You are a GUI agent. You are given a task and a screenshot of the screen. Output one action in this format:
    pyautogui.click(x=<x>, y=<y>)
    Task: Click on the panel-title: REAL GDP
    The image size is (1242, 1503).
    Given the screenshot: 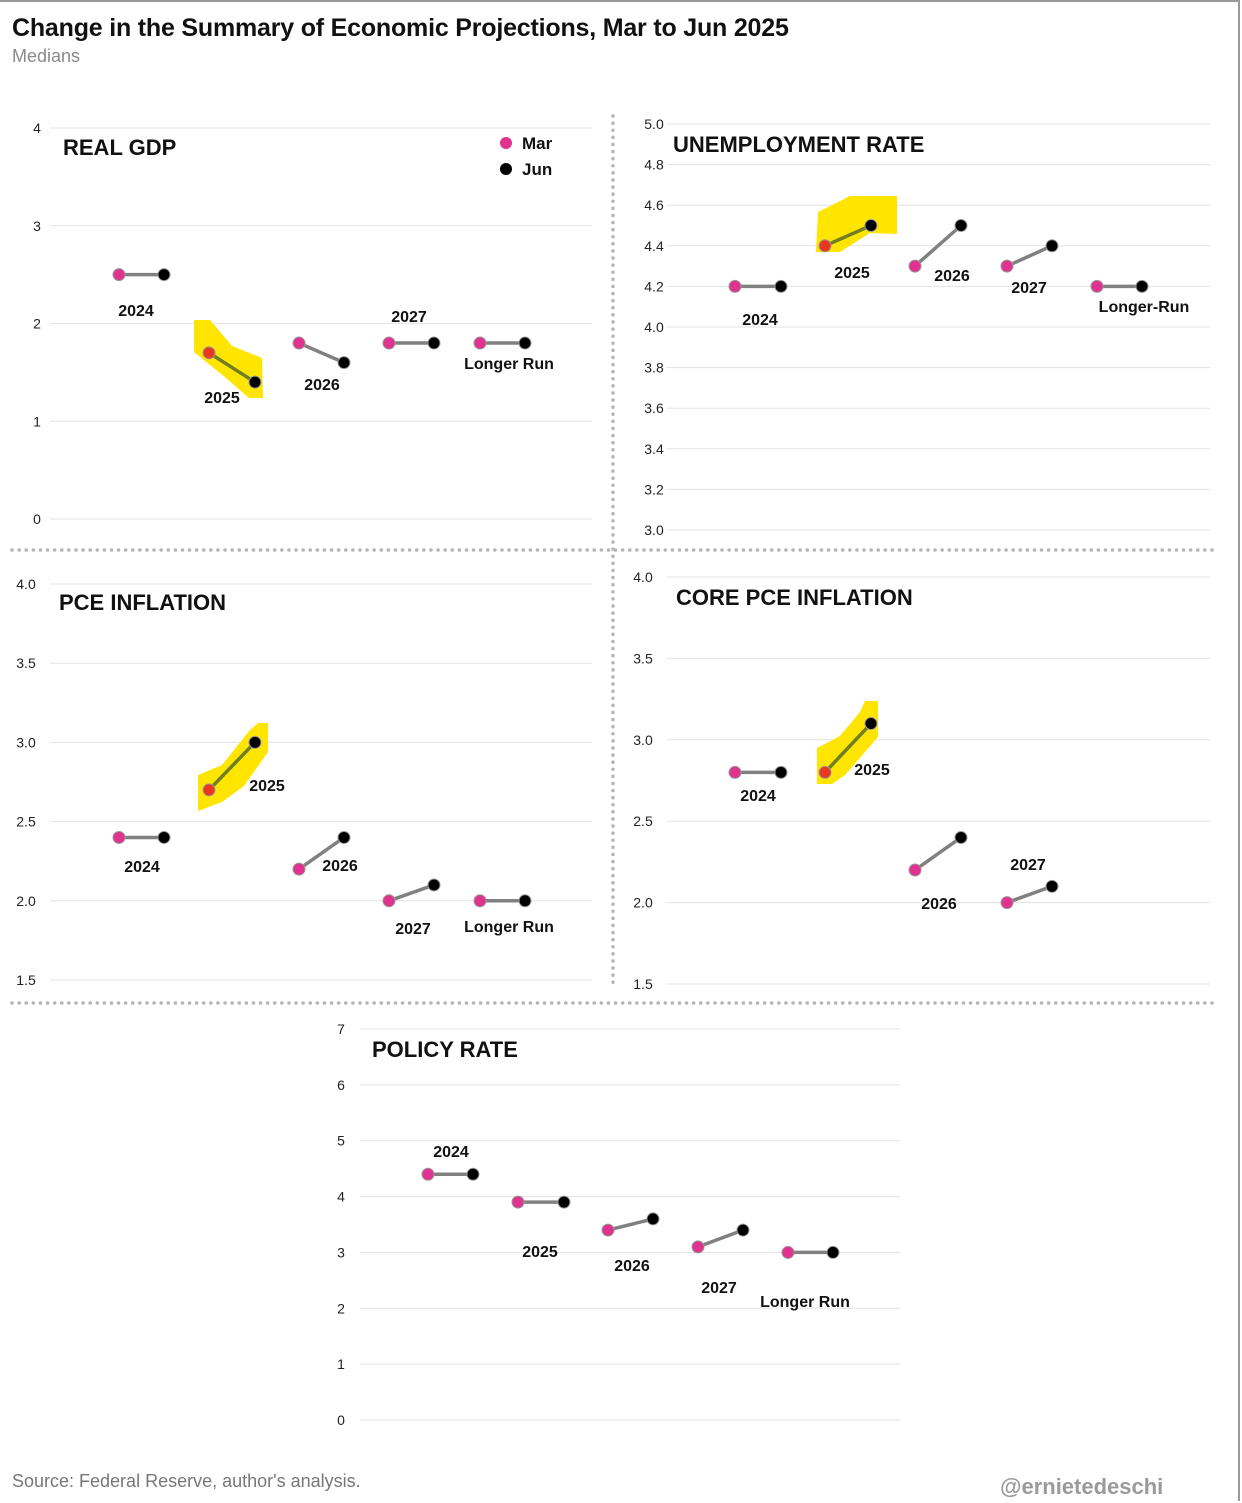 What is the action you would take?
    pyautogui.click(x=119, y=147)
    